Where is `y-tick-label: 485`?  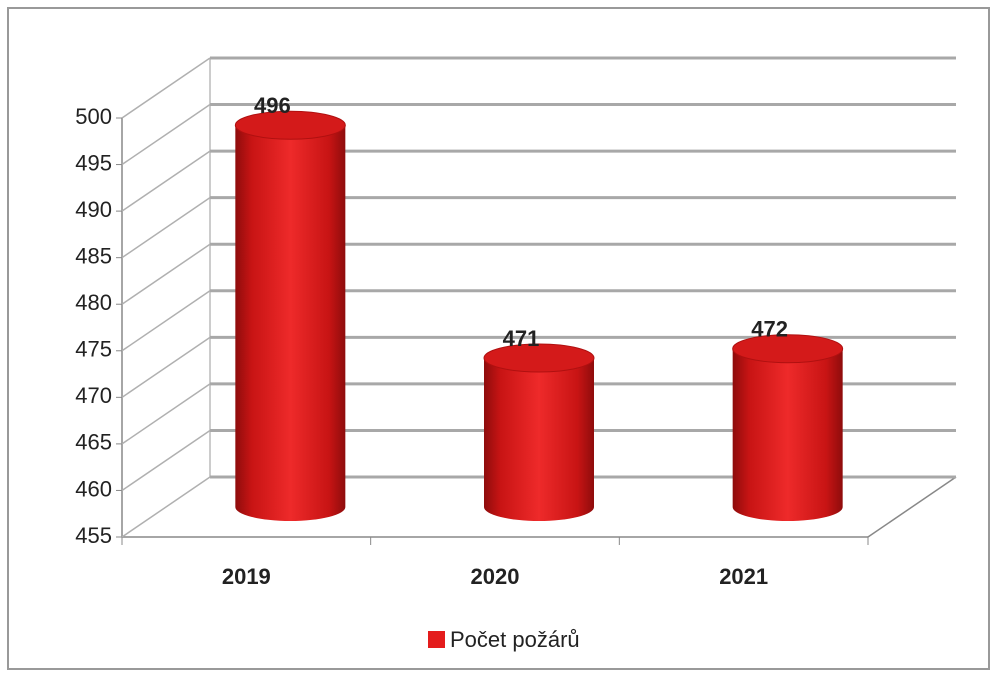 y-tick-label: 485 is located at coordinates (93, 255).